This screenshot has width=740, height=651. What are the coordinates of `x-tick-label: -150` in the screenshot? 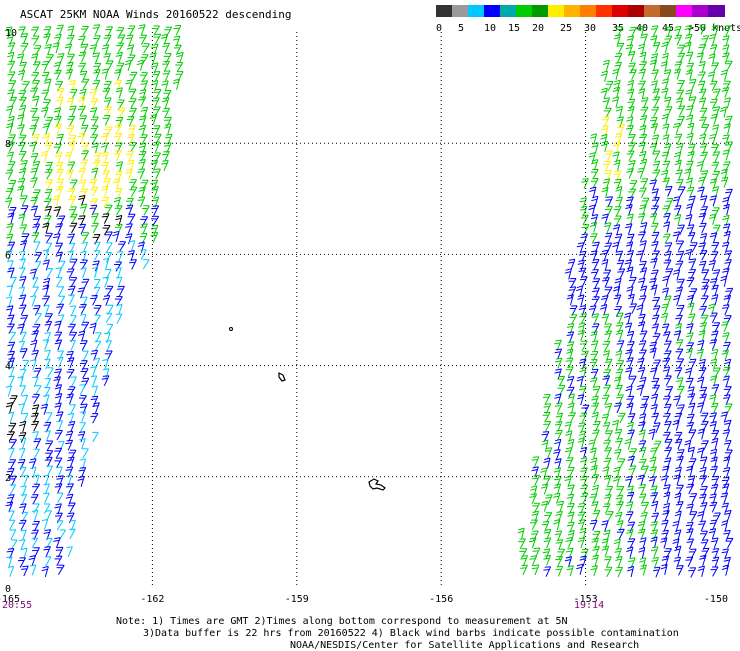 It's located at (716, 599).